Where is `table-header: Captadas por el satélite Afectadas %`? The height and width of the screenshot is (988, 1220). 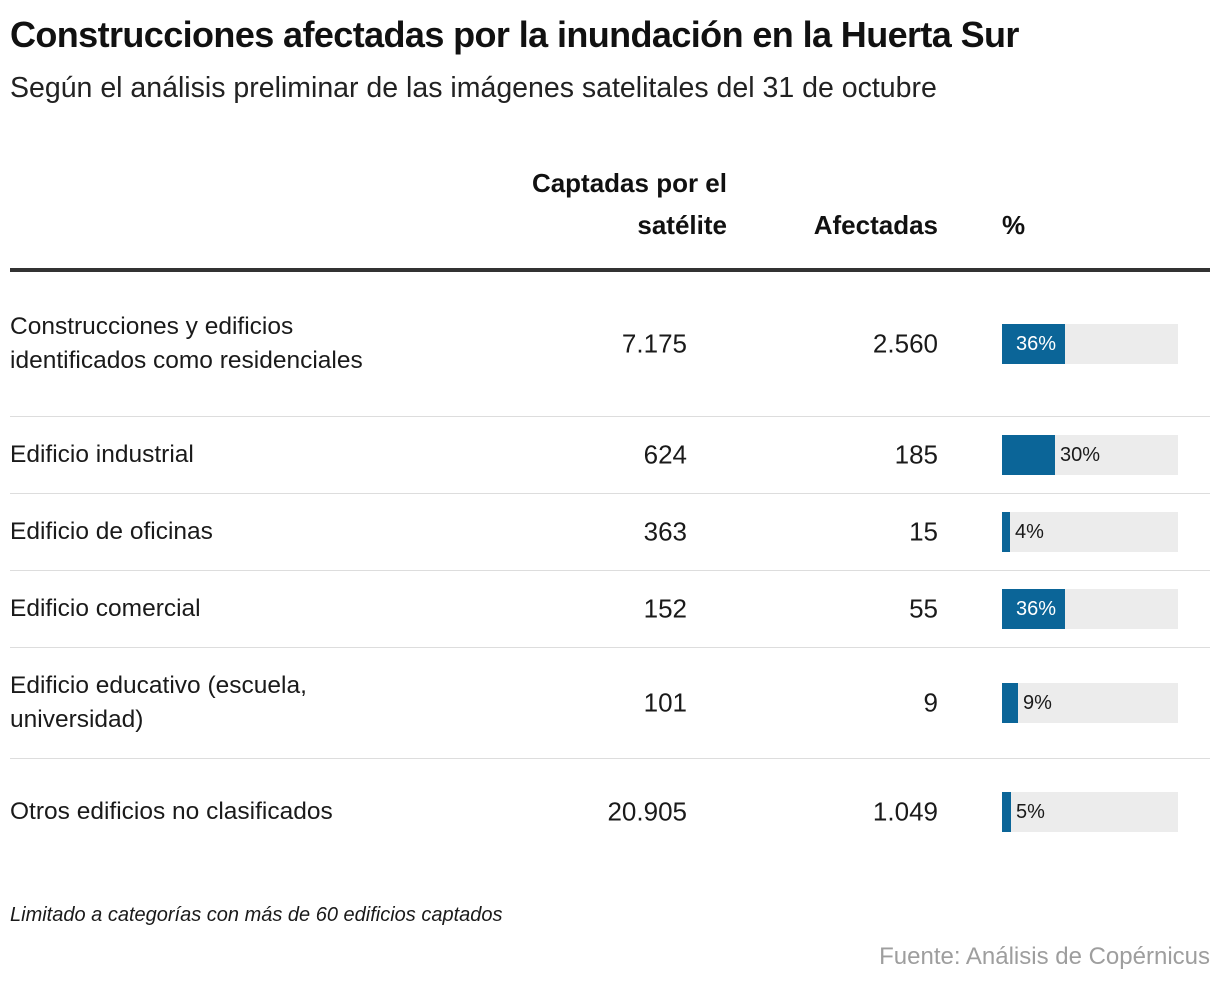
table-header: Captadas por el satélite Afectadas % is located at coordinates (610, 216).